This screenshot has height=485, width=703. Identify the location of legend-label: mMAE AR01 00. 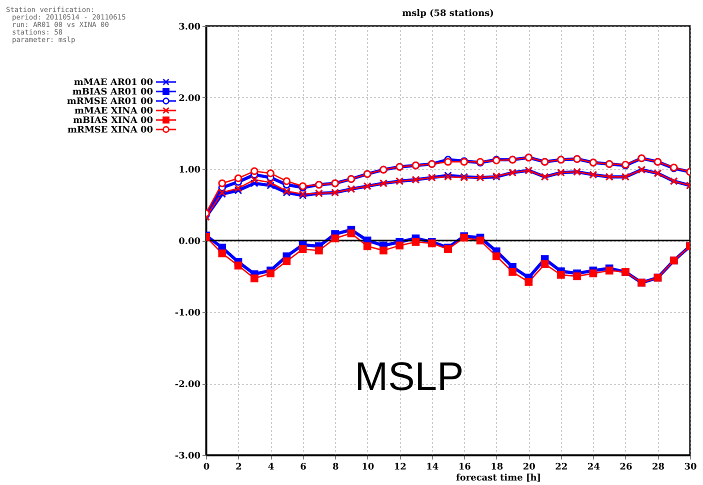
(113, 83).